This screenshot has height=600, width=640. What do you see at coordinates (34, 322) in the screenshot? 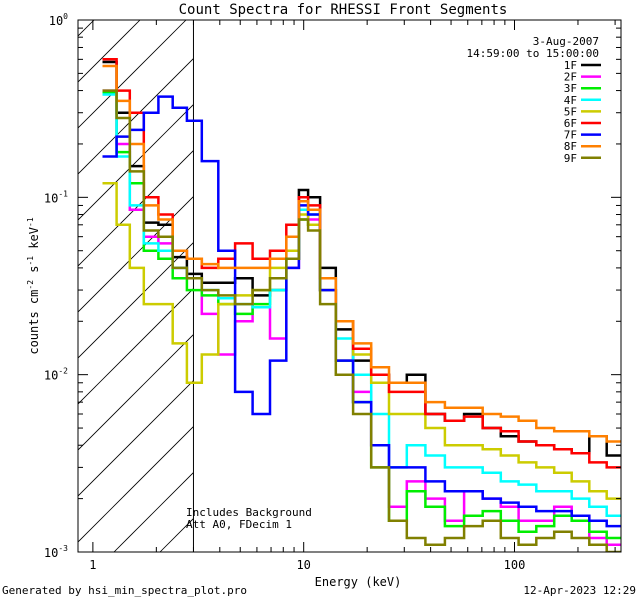
I see `ylabel-base: counts cm` at bounding box center [34, 322].